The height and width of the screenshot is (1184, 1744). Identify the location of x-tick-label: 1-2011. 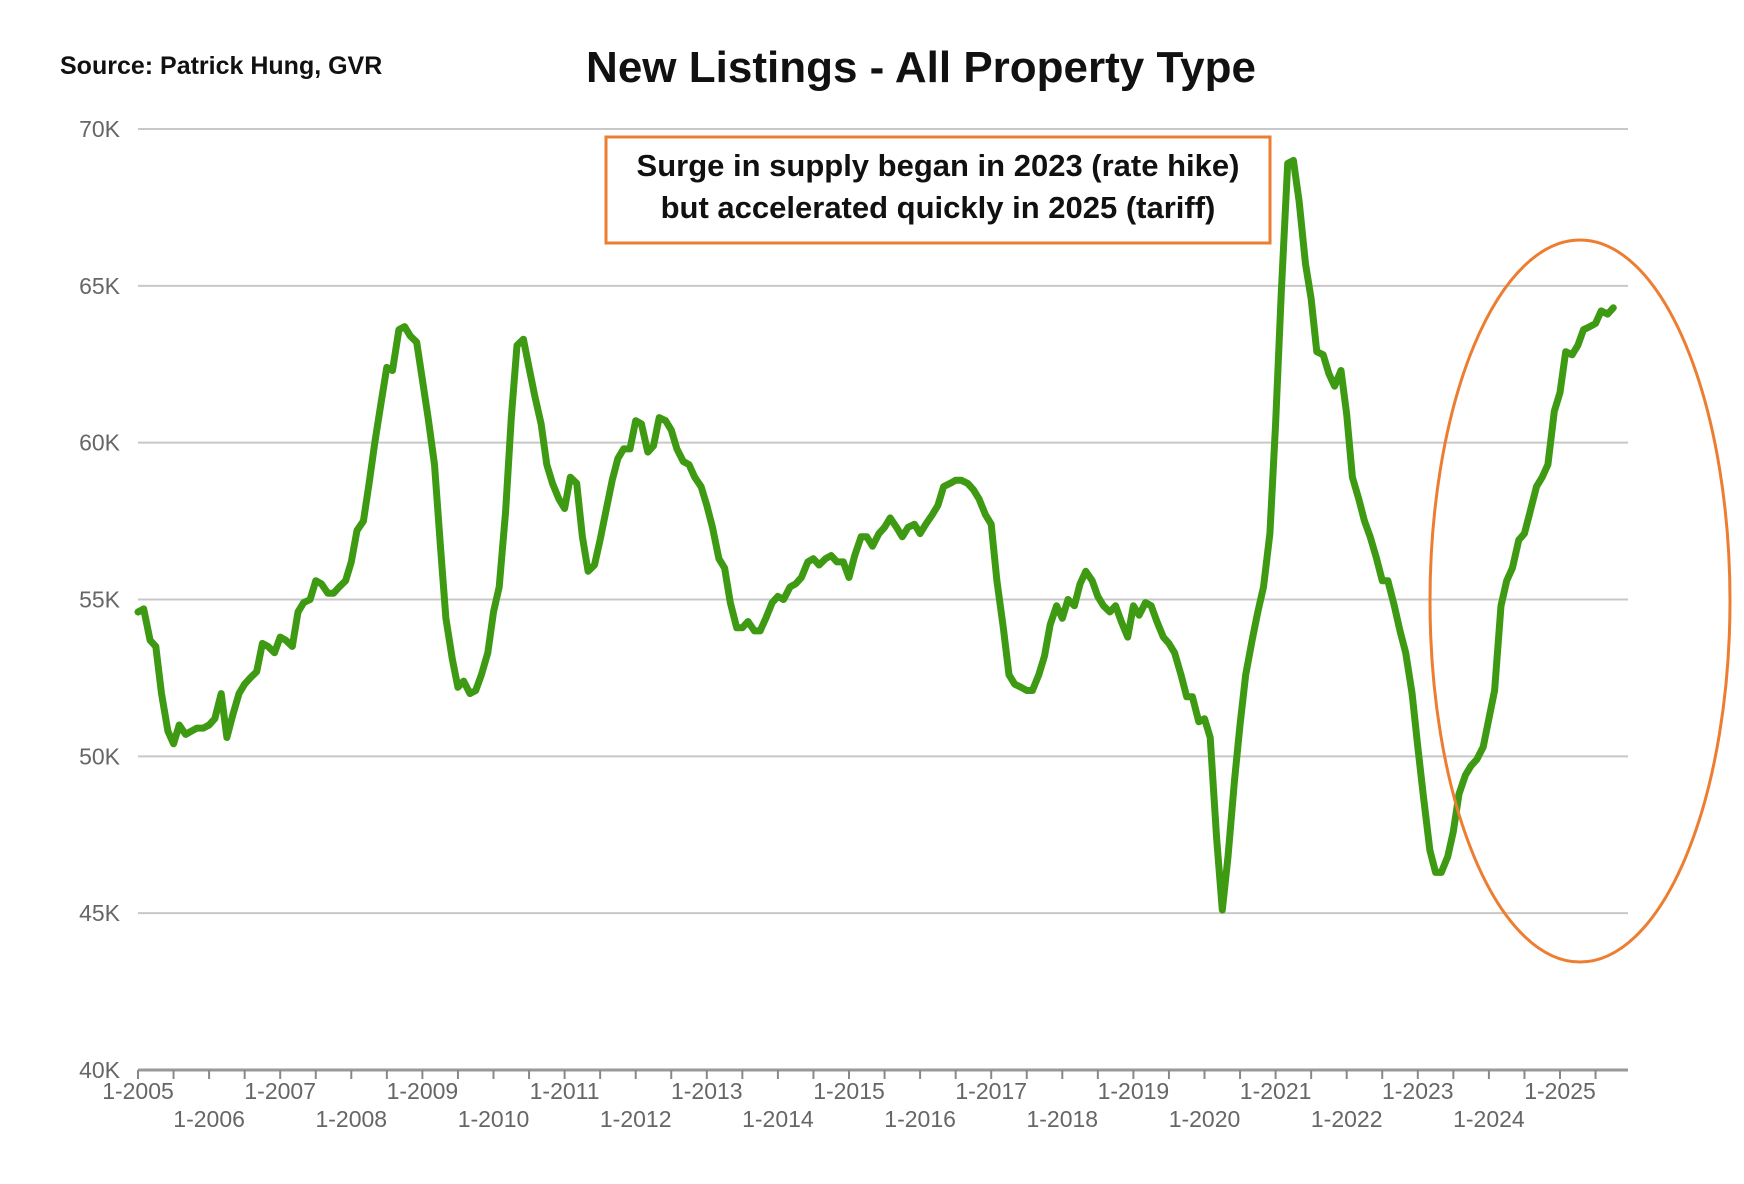
(565, 1091).